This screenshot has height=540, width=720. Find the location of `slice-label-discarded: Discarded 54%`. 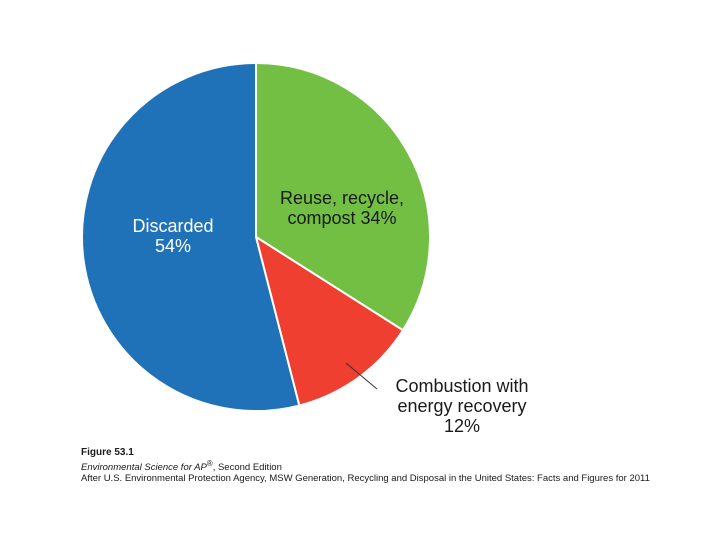

slice-label-discarded: Discarded 54% is located at coordinates (172, 236).